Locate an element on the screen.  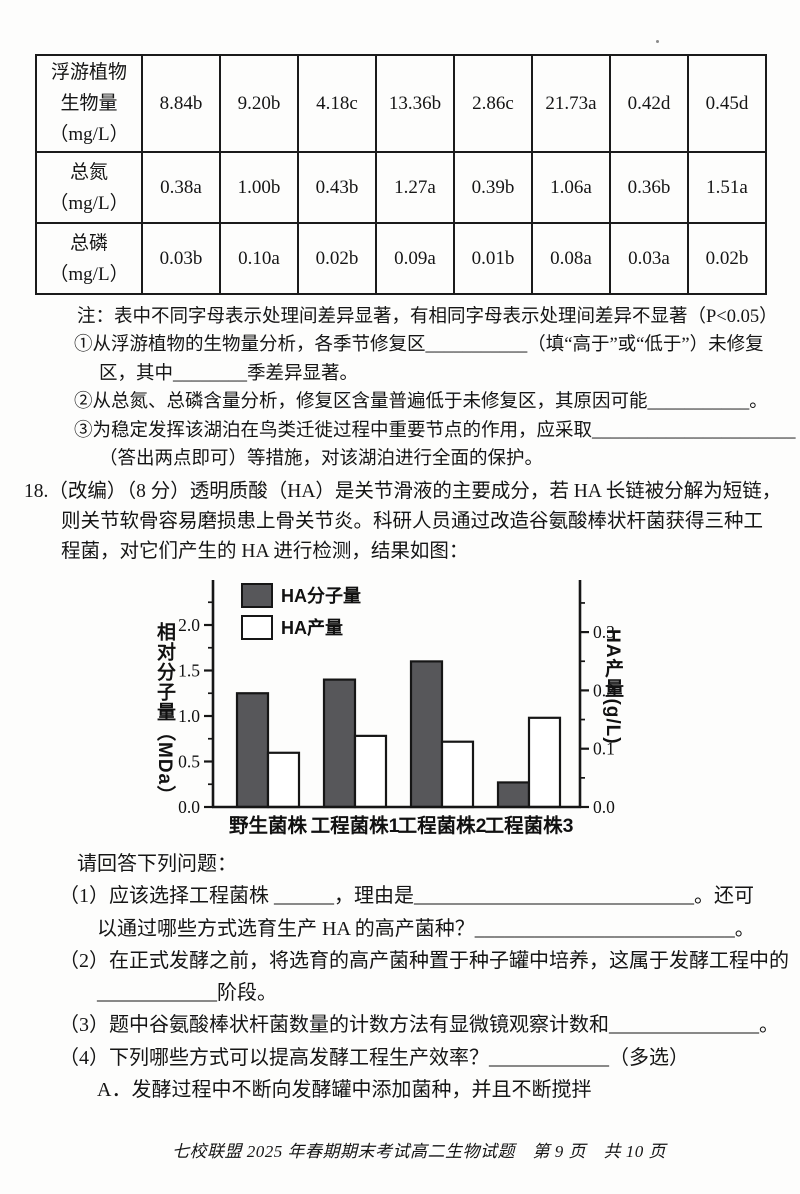
table-cell: 4.18c is located at coordinates (337, 103).